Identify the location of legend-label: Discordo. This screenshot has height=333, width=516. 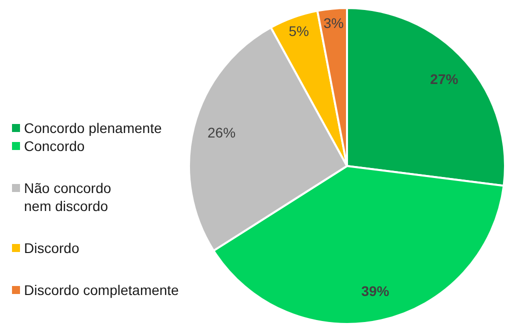
(52, 248).